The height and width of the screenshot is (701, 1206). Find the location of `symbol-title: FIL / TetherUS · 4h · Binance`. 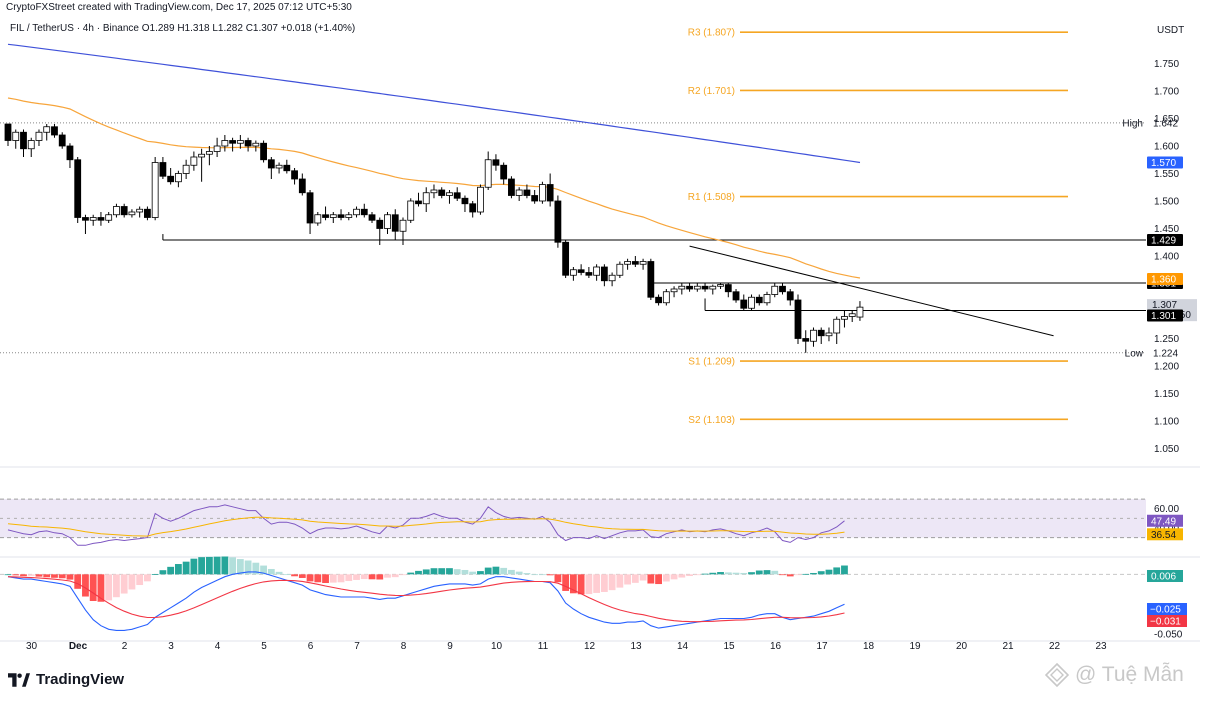

symbol-title: FIL / TetherUS · 4h · Binance is located at coordinates (74, 28).